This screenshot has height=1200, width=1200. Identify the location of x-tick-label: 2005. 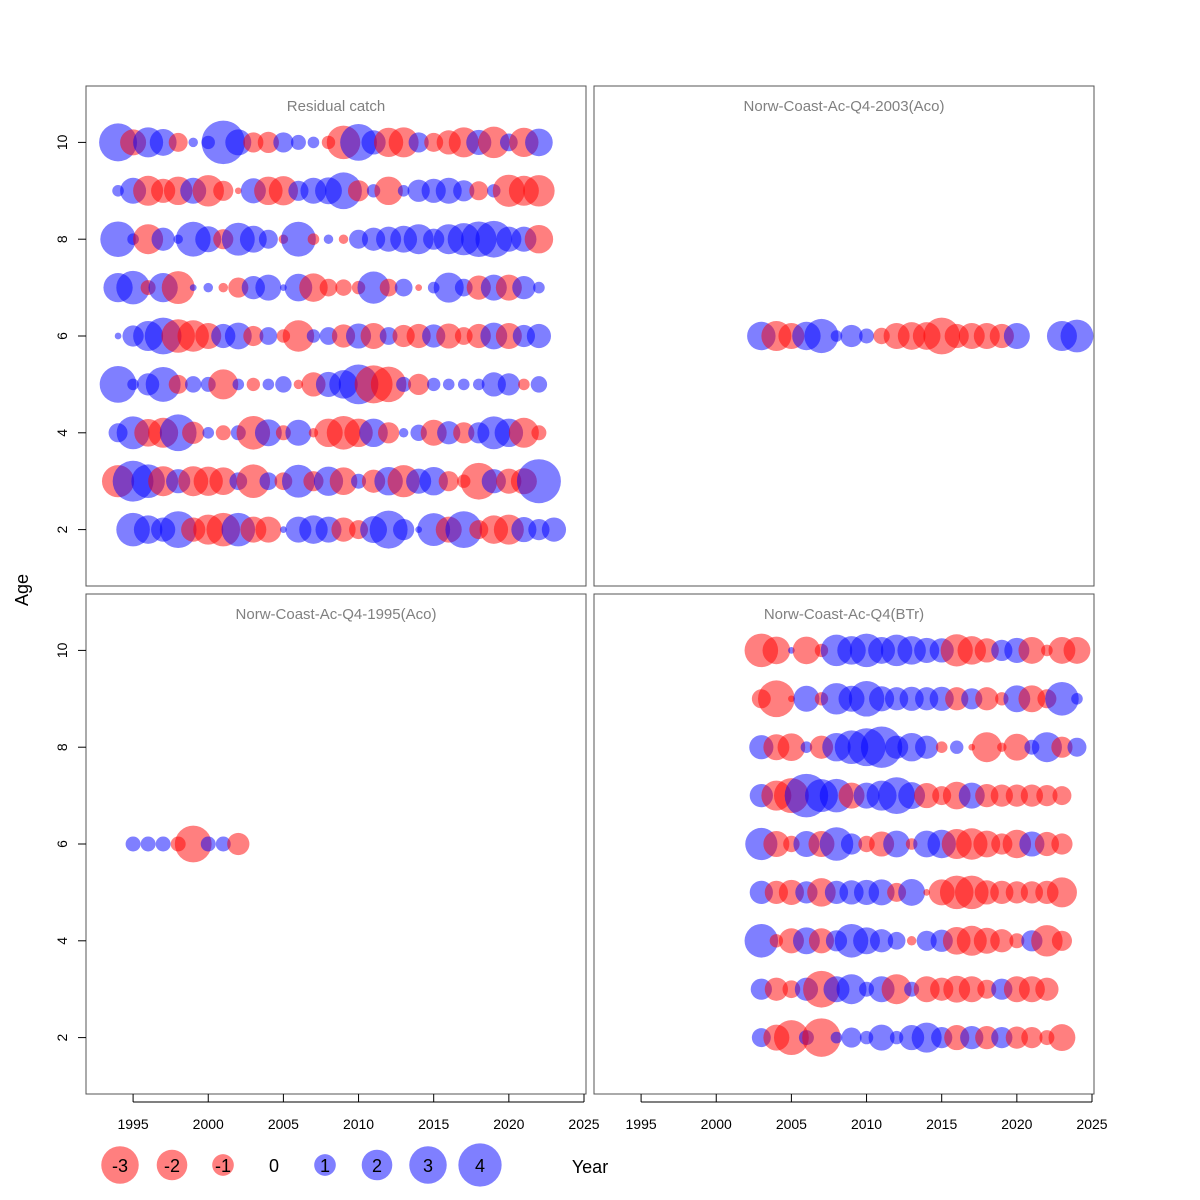
(791, 1124).